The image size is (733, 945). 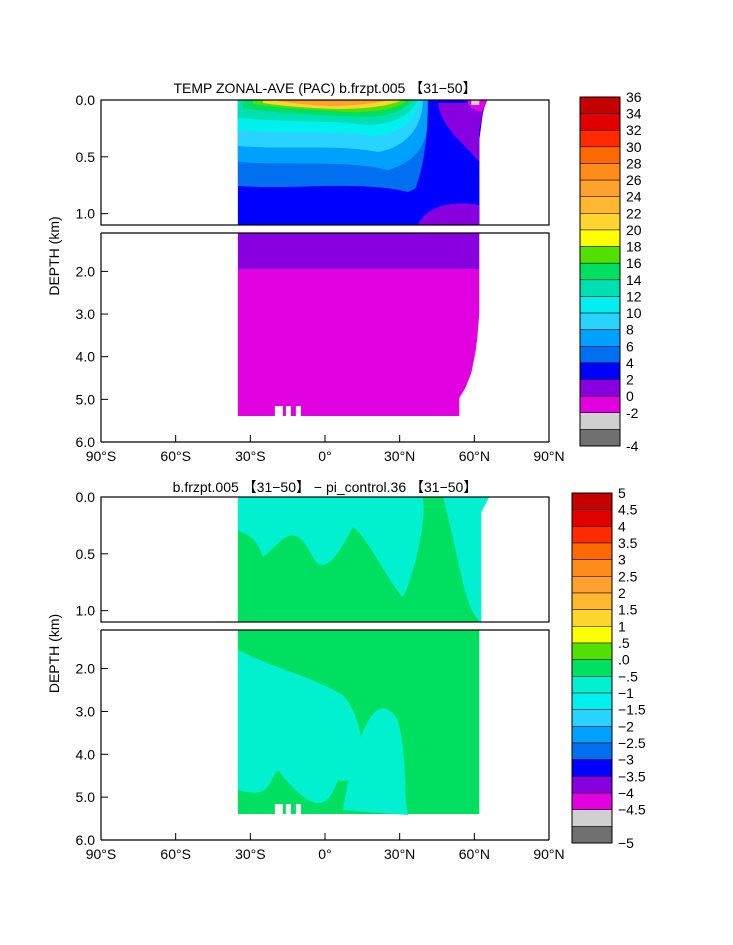 I want to click on chart-title: TEMP ZONAL-AVE (PAC) b.frzpt.005 【31−50】, so click(x=324, y=88).